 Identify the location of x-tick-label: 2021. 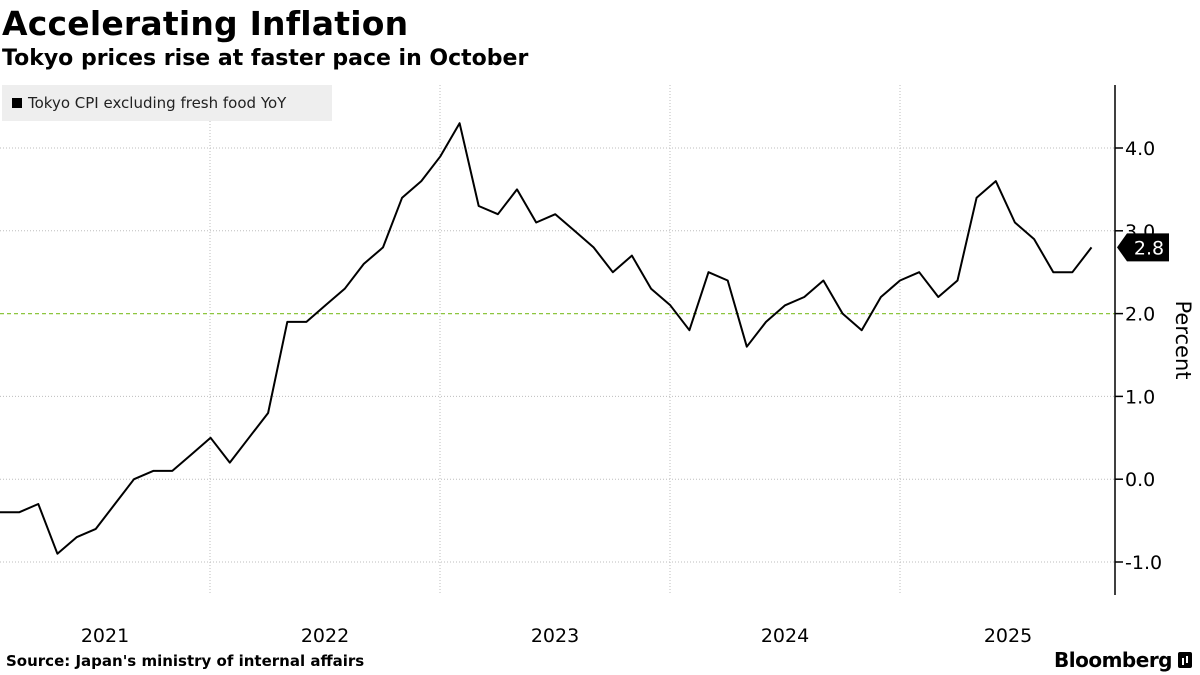
(105, 636).